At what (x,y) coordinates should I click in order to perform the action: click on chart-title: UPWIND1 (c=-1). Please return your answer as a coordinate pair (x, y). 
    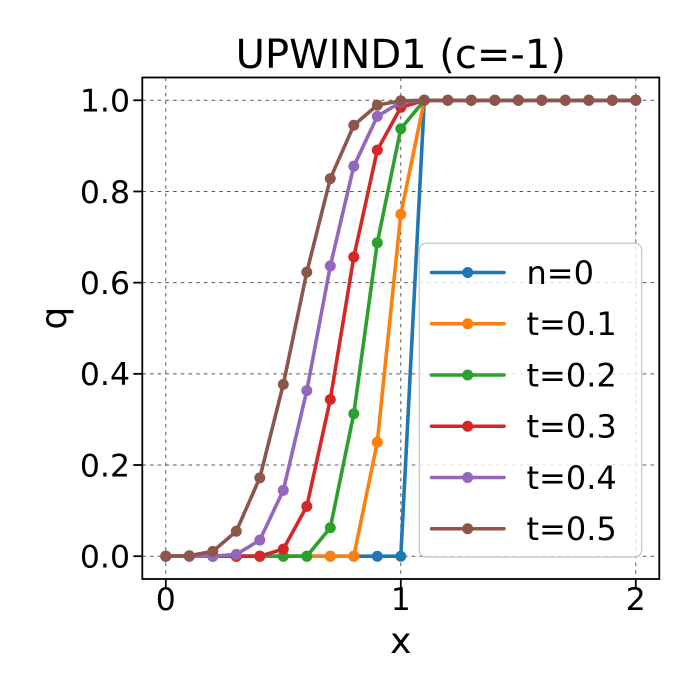
    Looking at the image, I should click on (401, 55).